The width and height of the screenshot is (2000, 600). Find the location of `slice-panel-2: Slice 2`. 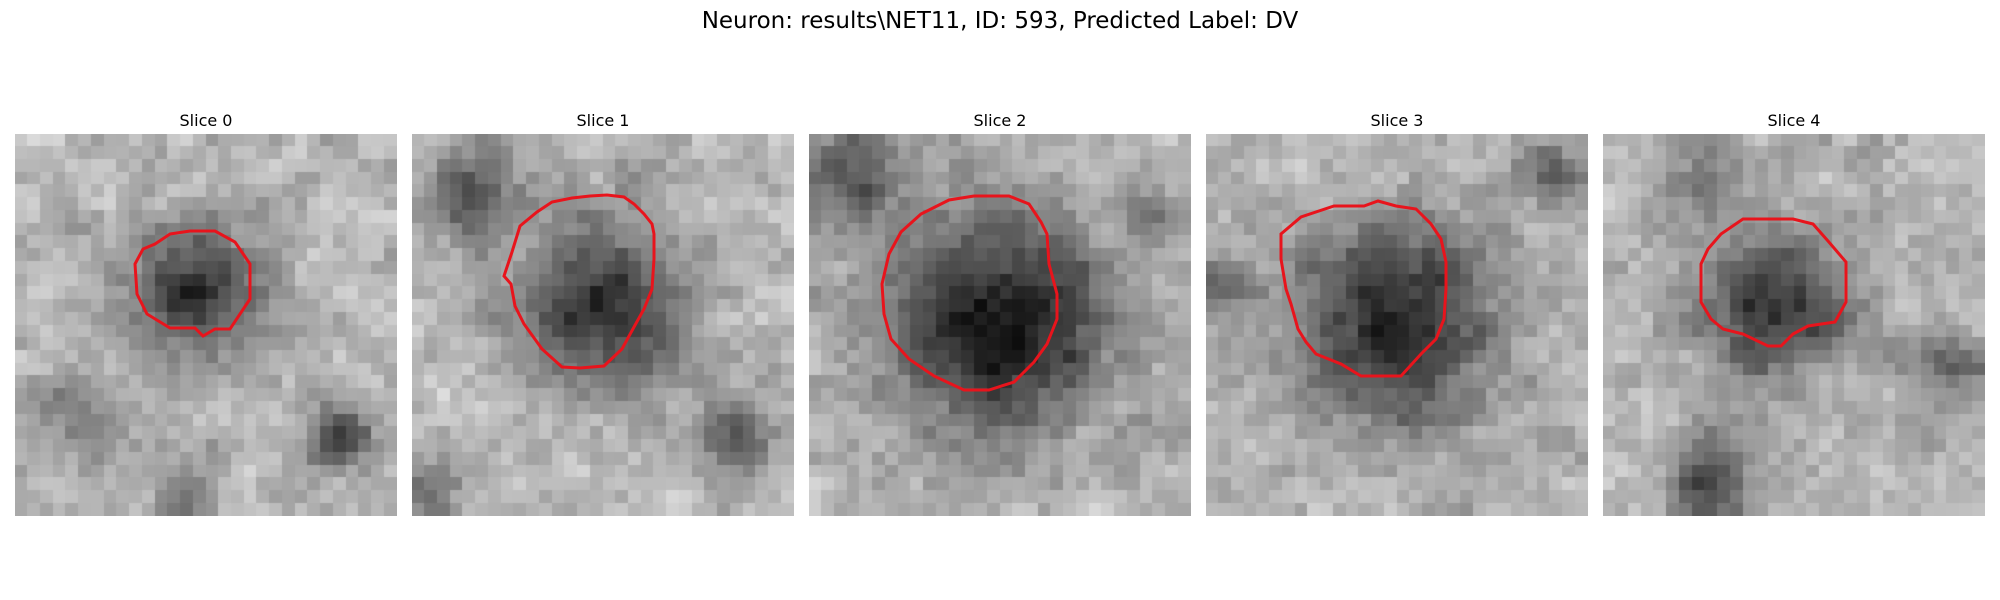

slice-panel-2: Slice 2 is located at coordinates (1000, 312).